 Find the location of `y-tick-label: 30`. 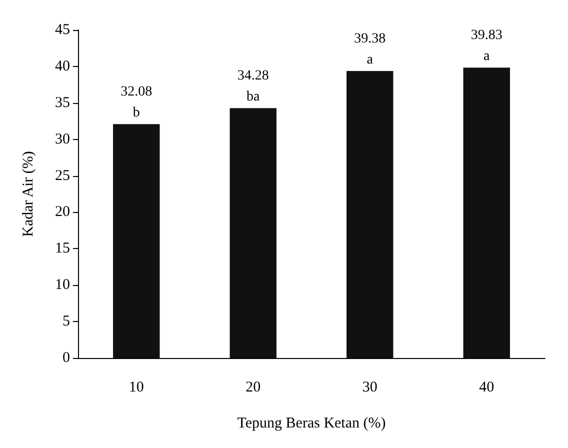

y-tick-label: 30 is located at coordinates (62, 139).